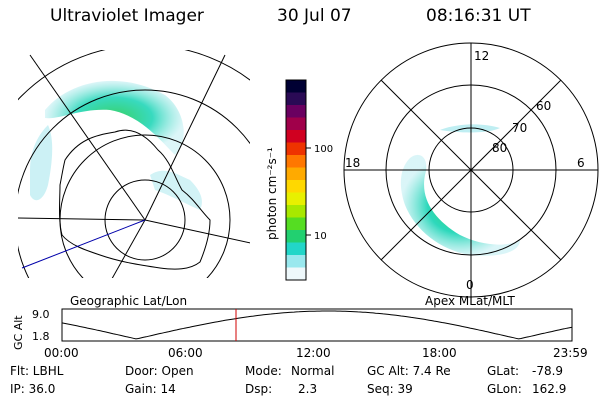 This screenshot has height=400, width=600. Describe the element at coordinates (308, 389) in the screenshot. I see `dsp-value: 2.3` at that location.